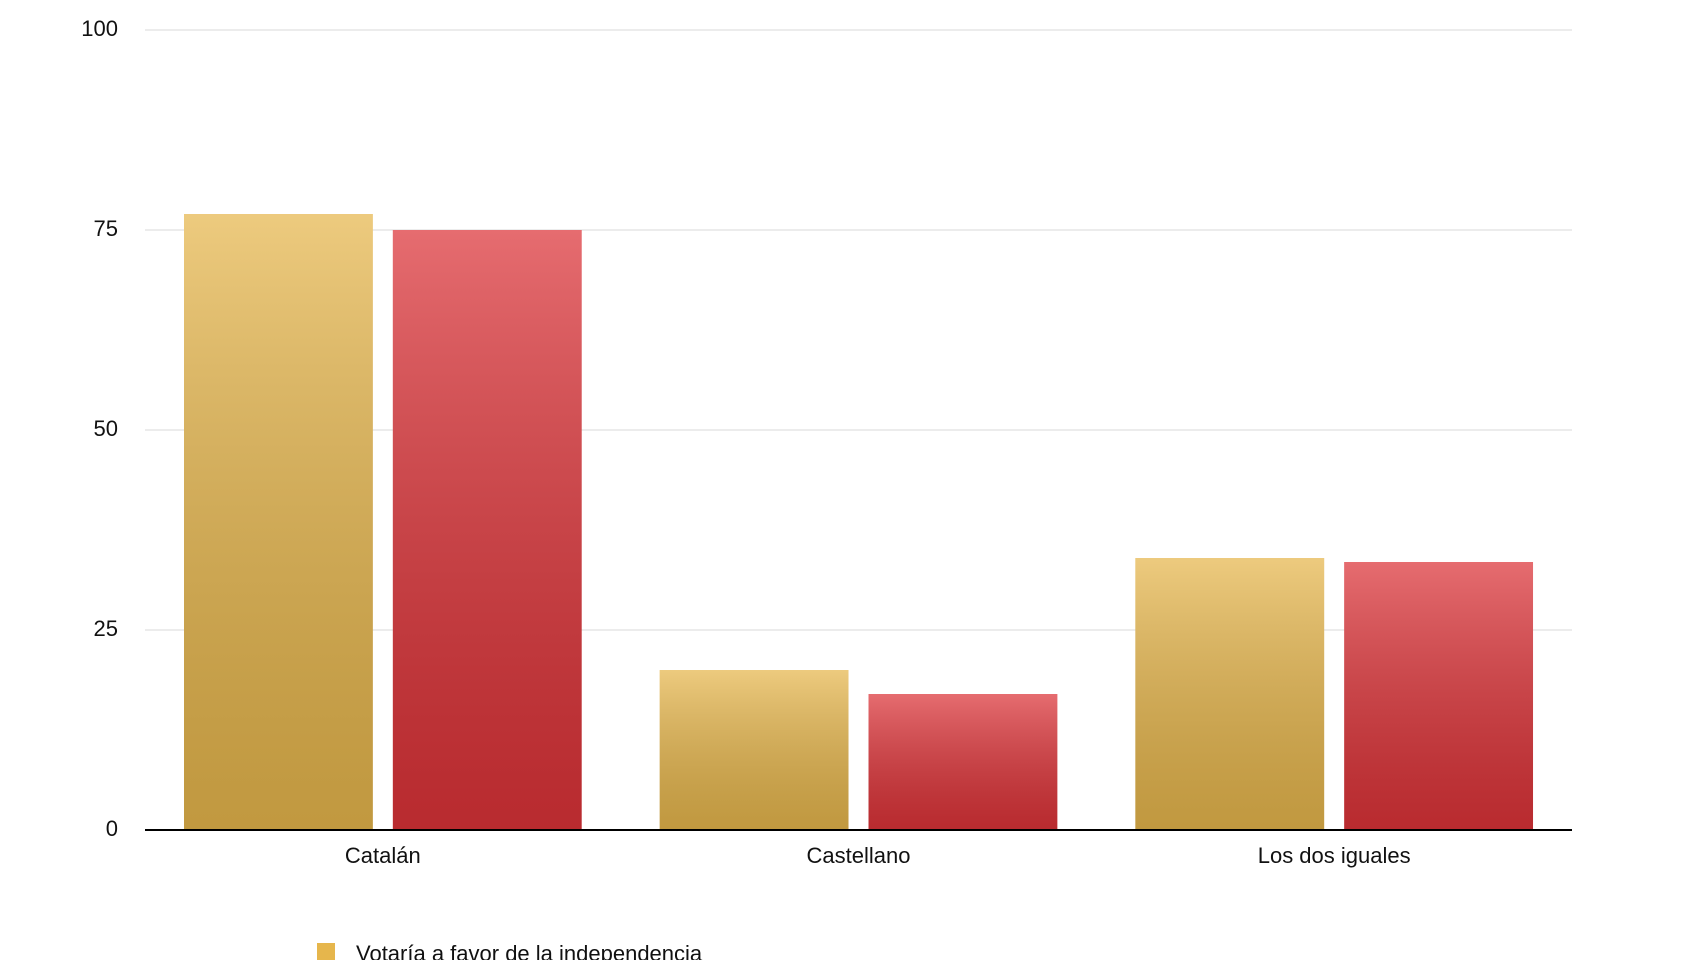 Image resolution: width=1706 pixels, height=960 pixels. Describe the element at coordinates (1334, 855) in the screenshot. I see `x-tick-label: Los dos iguales` at that location.